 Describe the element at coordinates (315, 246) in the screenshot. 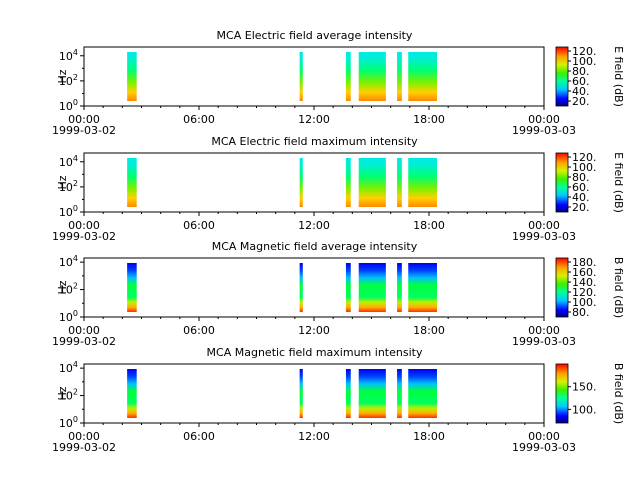

I see `chart-title: MCA Magnetic field average intensity` at that location.